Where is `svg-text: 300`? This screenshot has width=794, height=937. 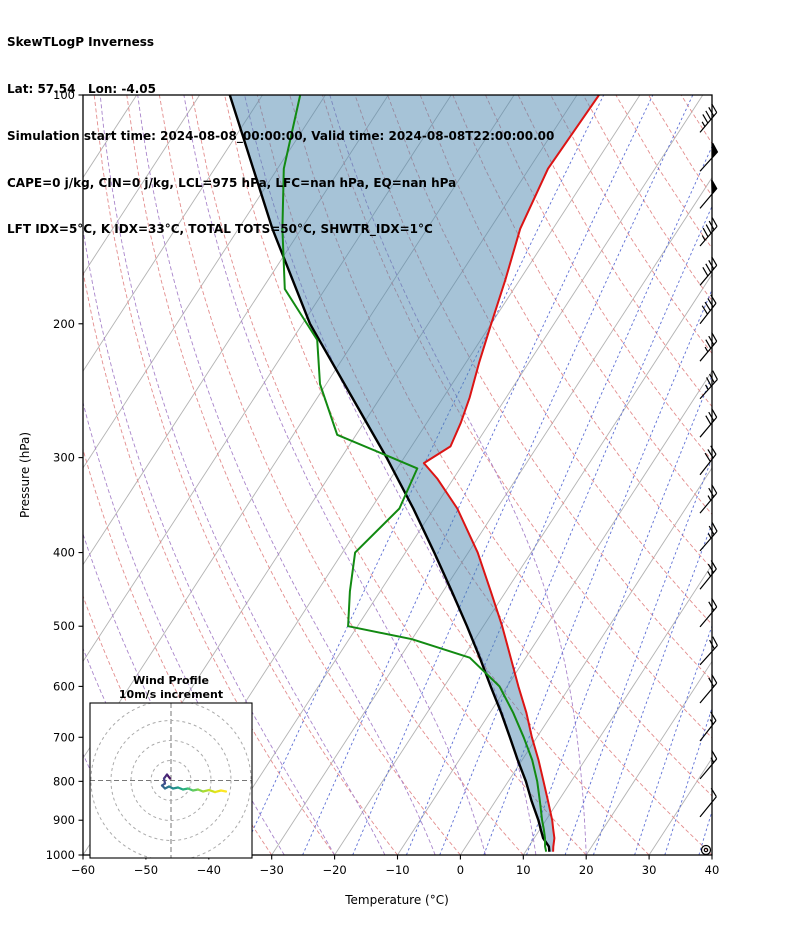
svg-text: 300 is located at coordinates (64, 458).